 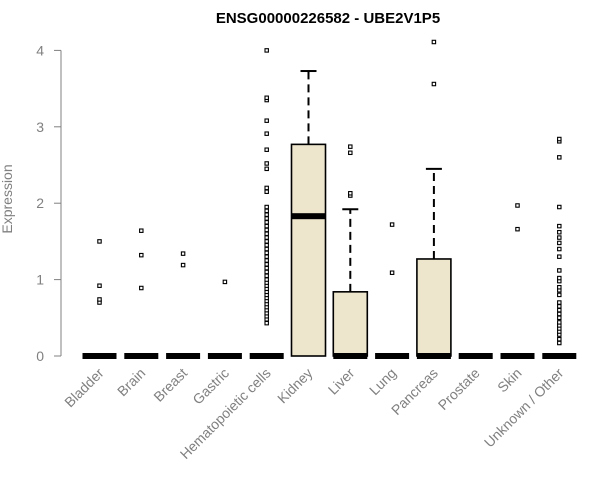 I want to click on y-tick-label: 3, so click(x=40, y=127).